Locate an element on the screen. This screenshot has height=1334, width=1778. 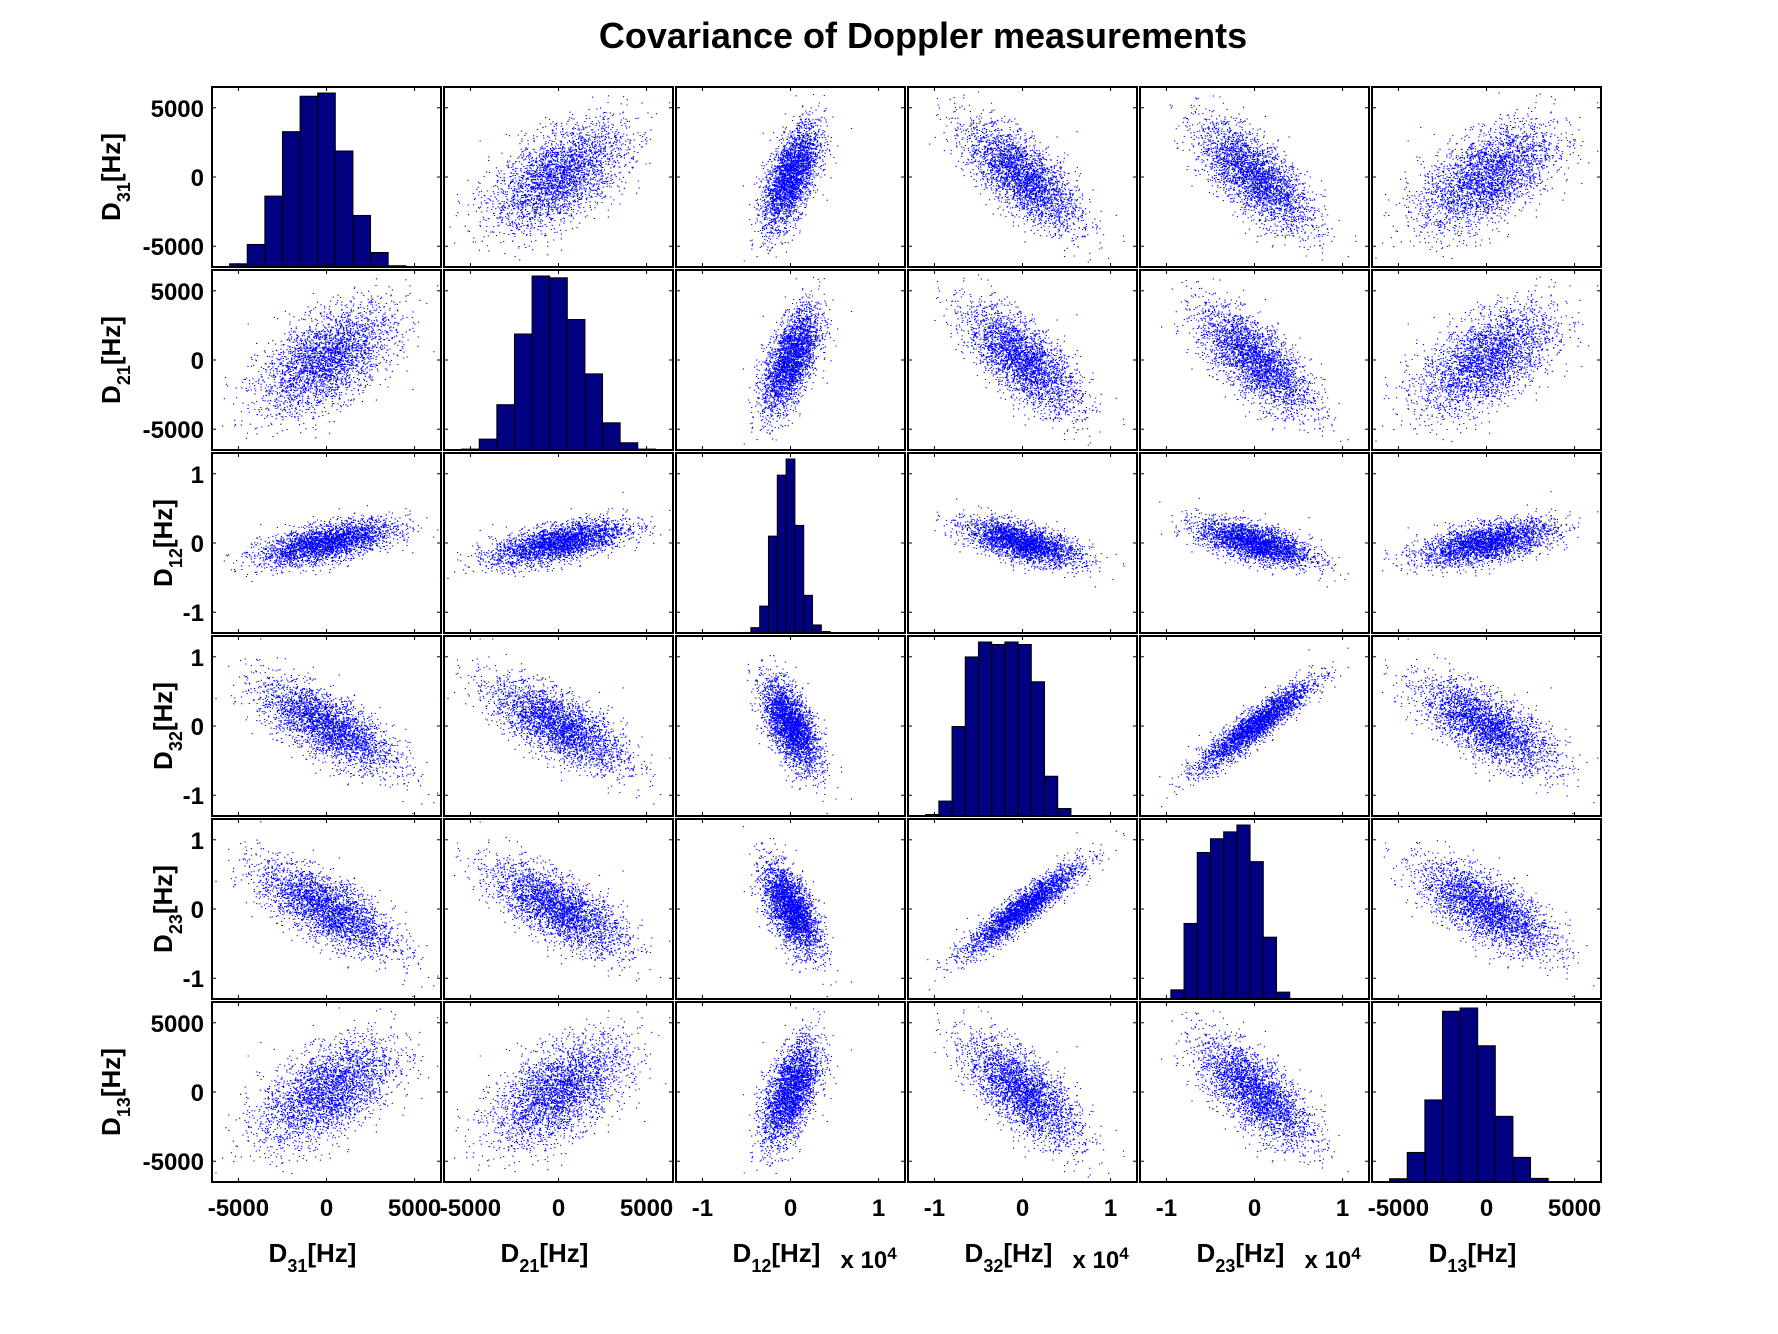
panel-r4-c2 is located at coordinates (558, 726).